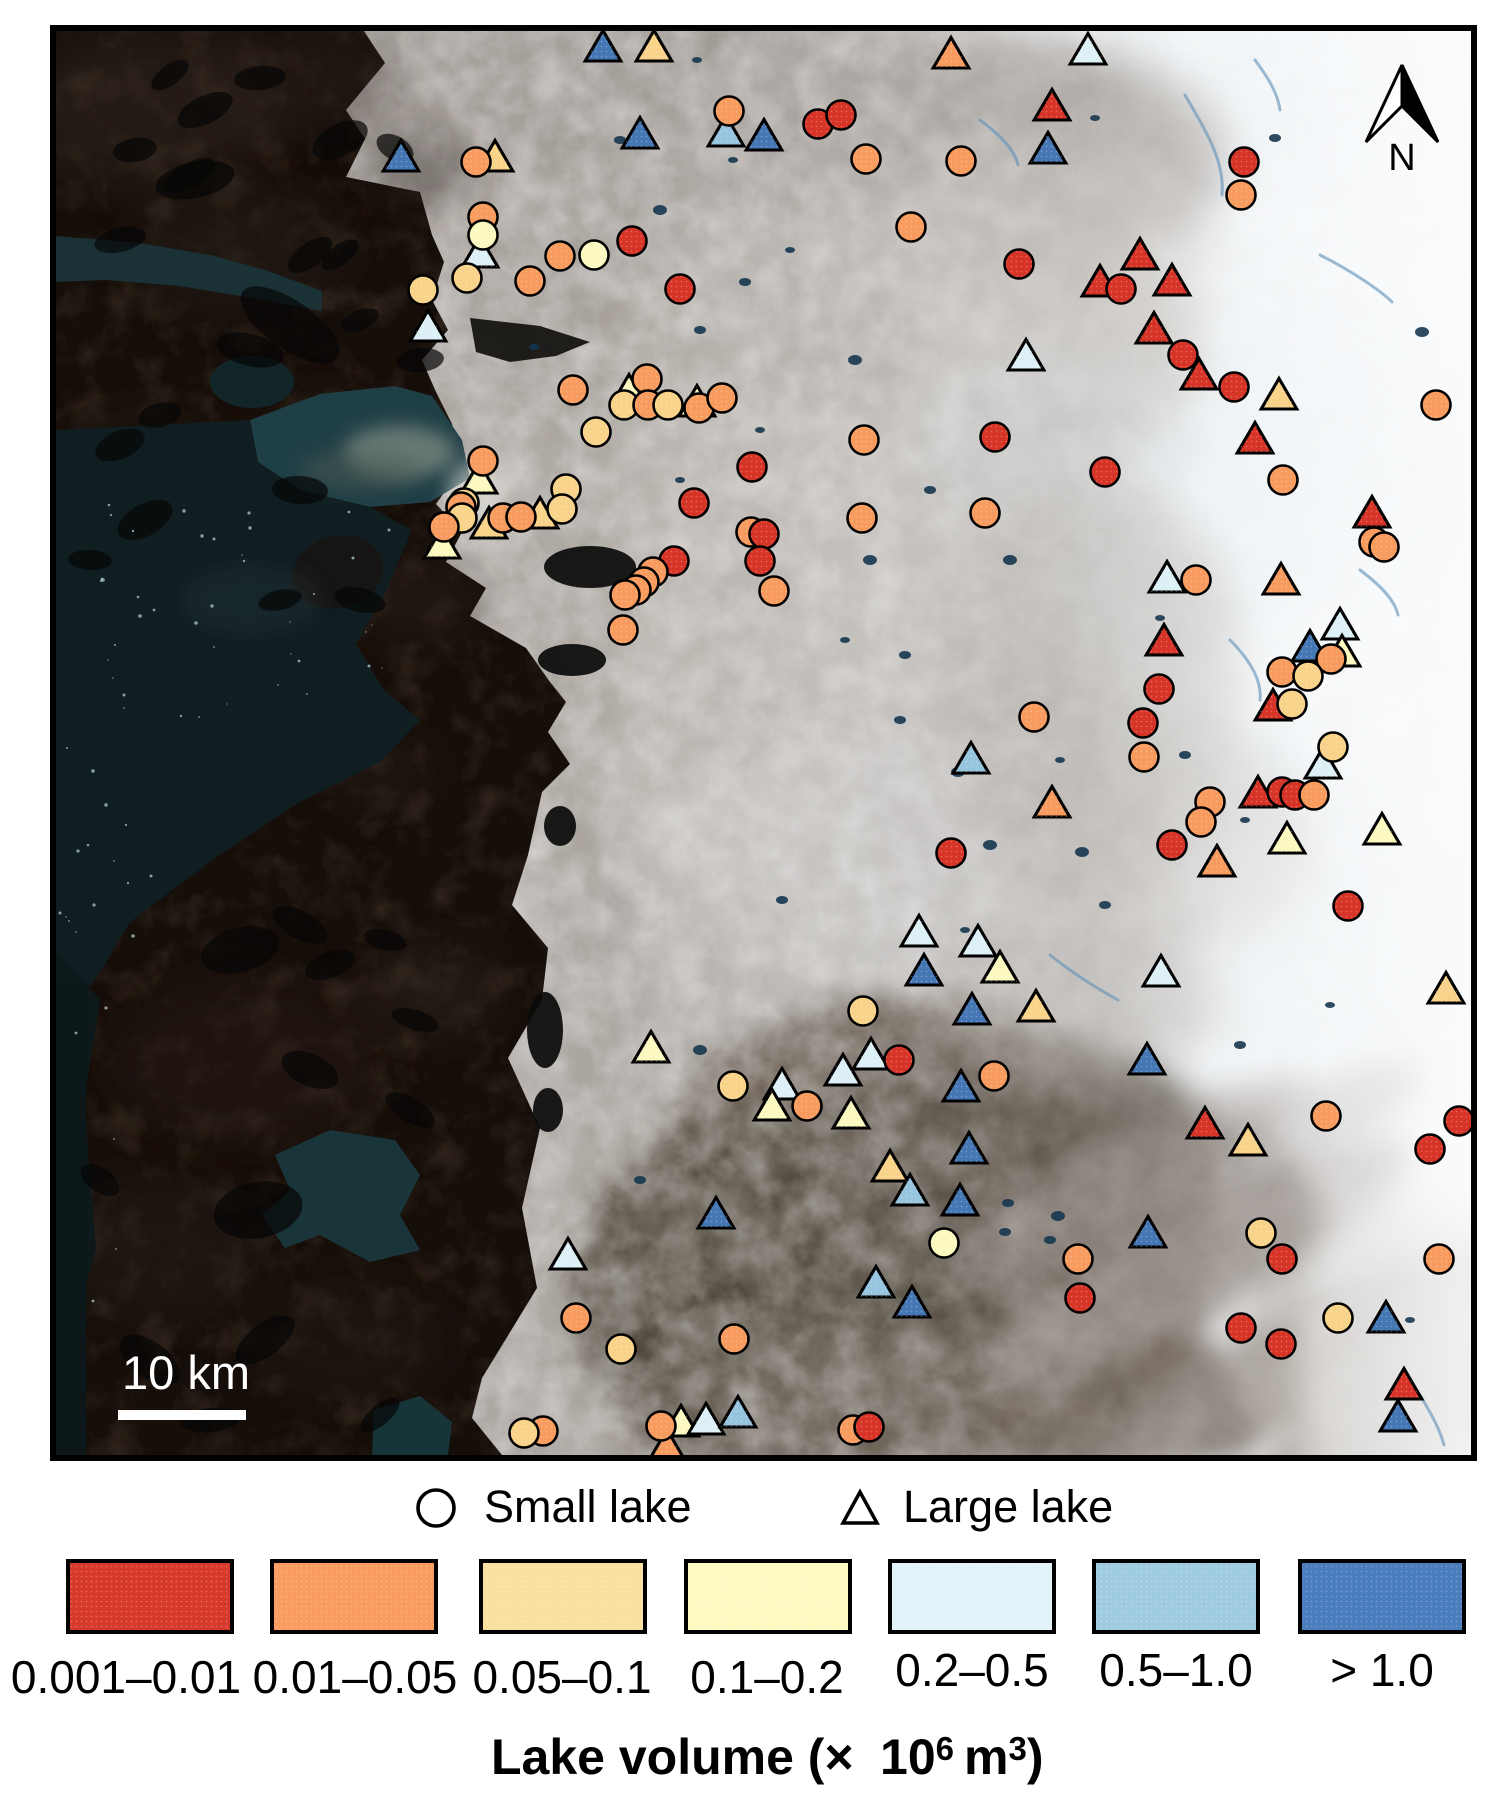 The image size is (1497, 1801). What do you see at coordinates (1401, 158) in the screenshot?
I see `svg-text: N` at bounding box center [1401, 158].